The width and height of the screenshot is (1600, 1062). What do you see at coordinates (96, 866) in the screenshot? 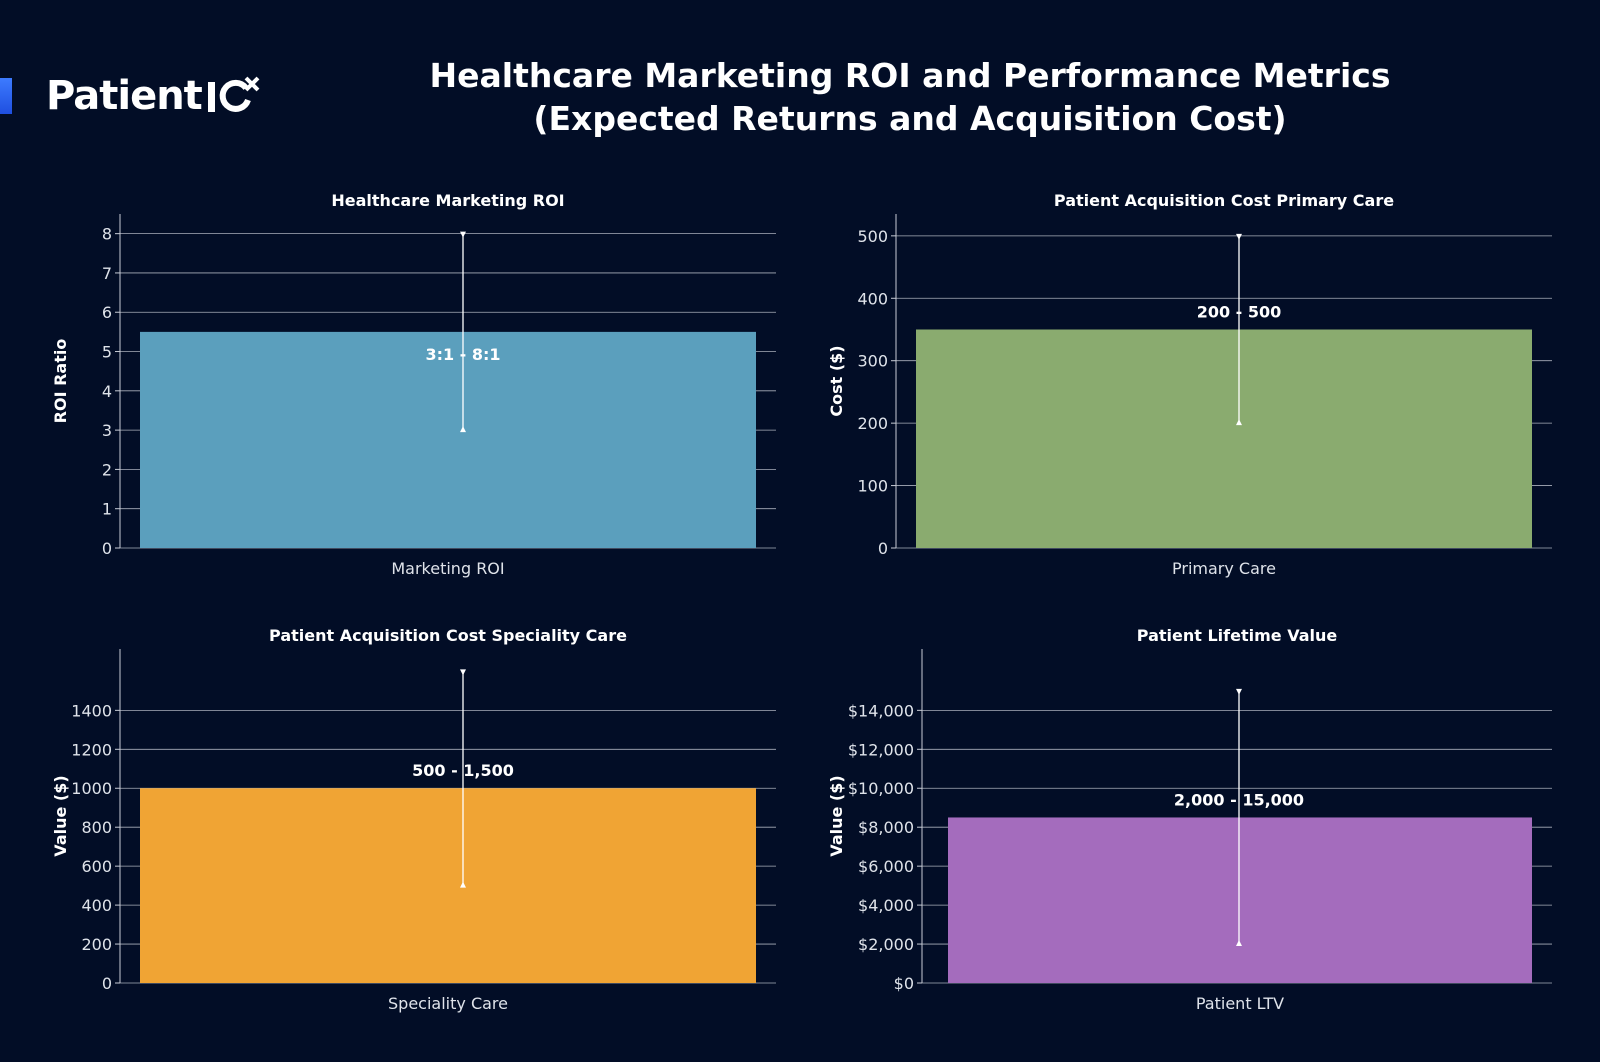
I see `speciality-care-y-tick-label: 600` at bounding box center [96, 866].